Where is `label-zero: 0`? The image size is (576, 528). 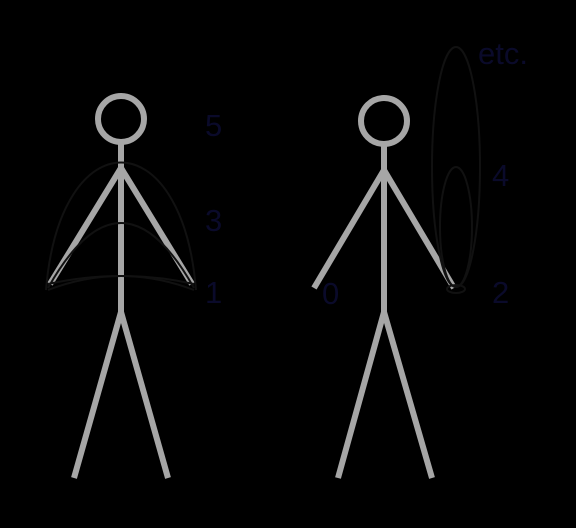 label-zero: 0 is located at coordinates (330, 293).